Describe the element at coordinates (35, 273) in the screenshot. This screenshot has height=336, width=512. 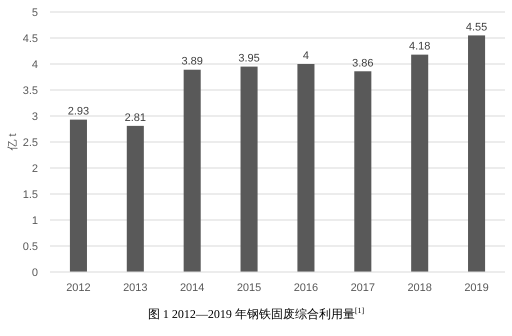
I see `y-tick-label: 0` at that location.